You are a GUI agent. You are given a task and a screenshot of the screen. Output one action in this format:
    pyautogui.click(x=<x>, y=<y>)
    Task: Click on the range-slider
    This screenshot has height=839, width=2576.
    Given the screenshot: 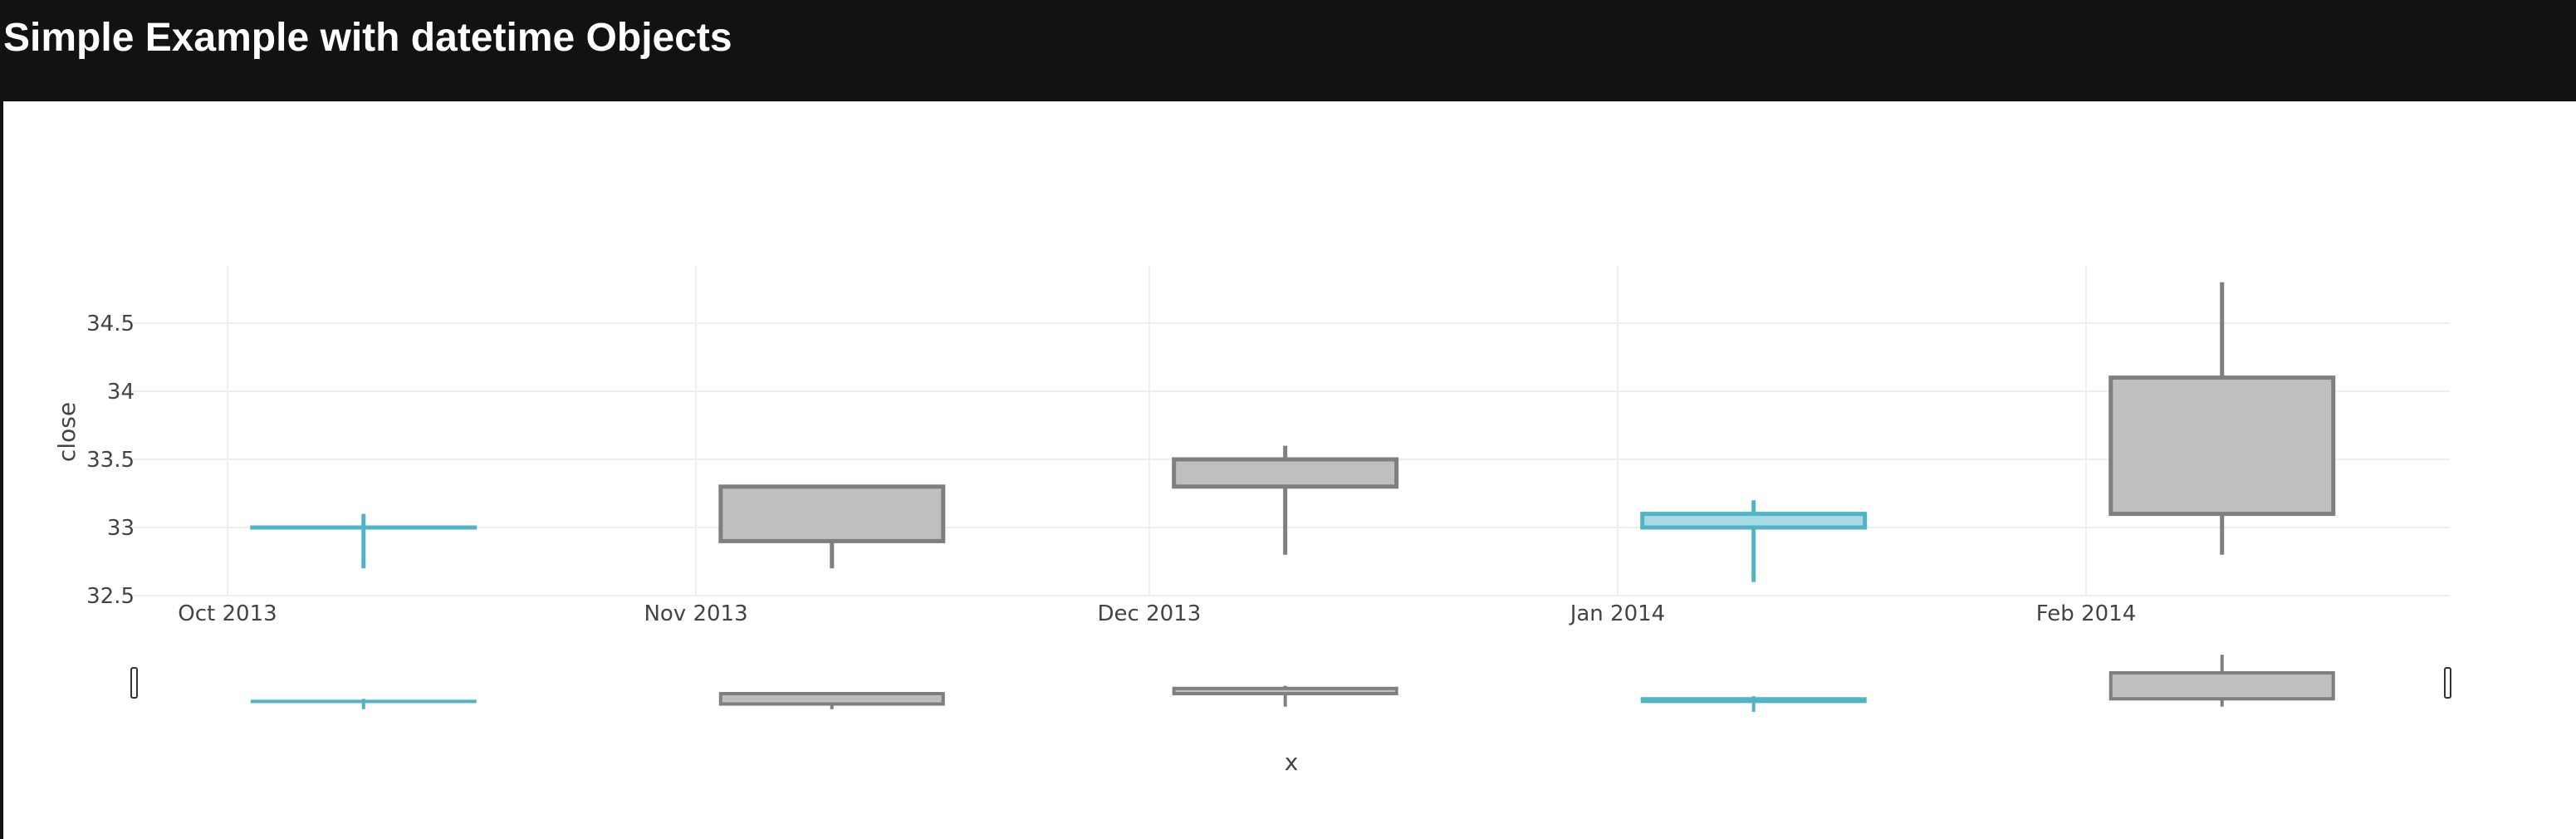 What is the action you would take?
    pyautogui.click(x=1291, y=683)
    